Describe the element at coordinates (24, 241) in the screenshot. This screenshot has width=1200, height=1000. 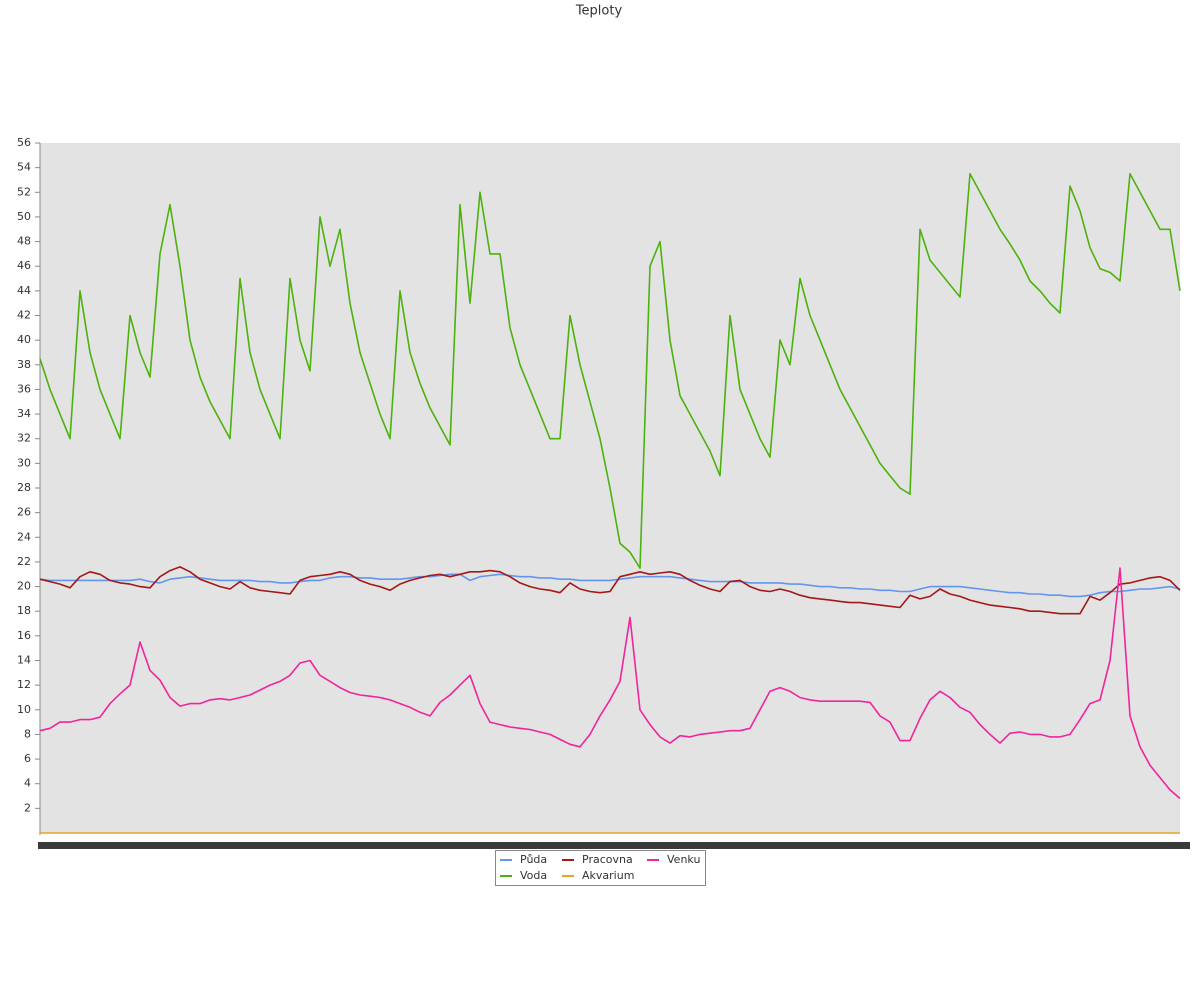
I see `y-tick-label: 48` at that location.